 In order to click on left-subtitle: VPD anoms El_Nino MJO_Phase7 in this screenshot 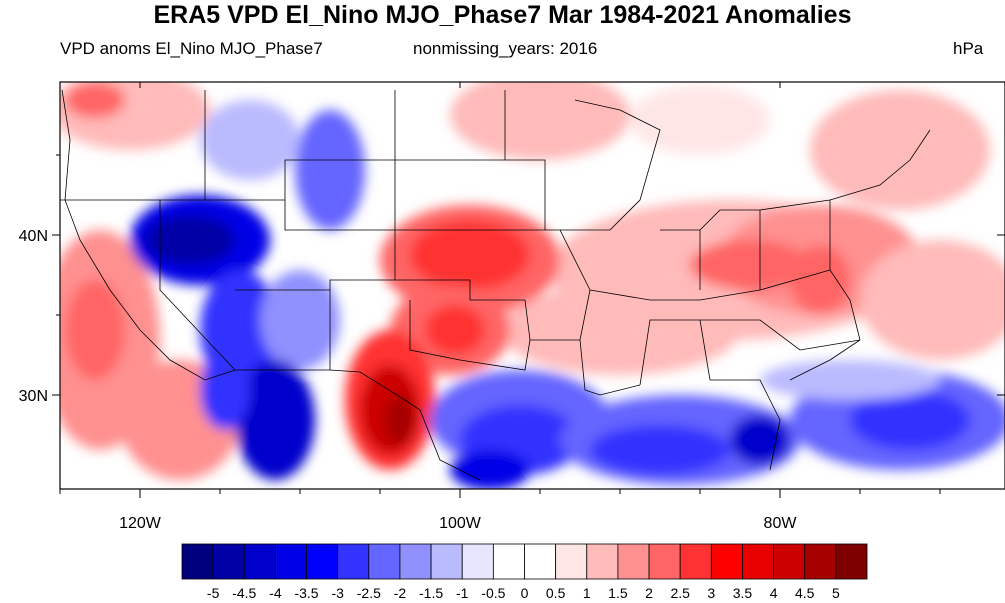, I will do `click(191, 48)`.